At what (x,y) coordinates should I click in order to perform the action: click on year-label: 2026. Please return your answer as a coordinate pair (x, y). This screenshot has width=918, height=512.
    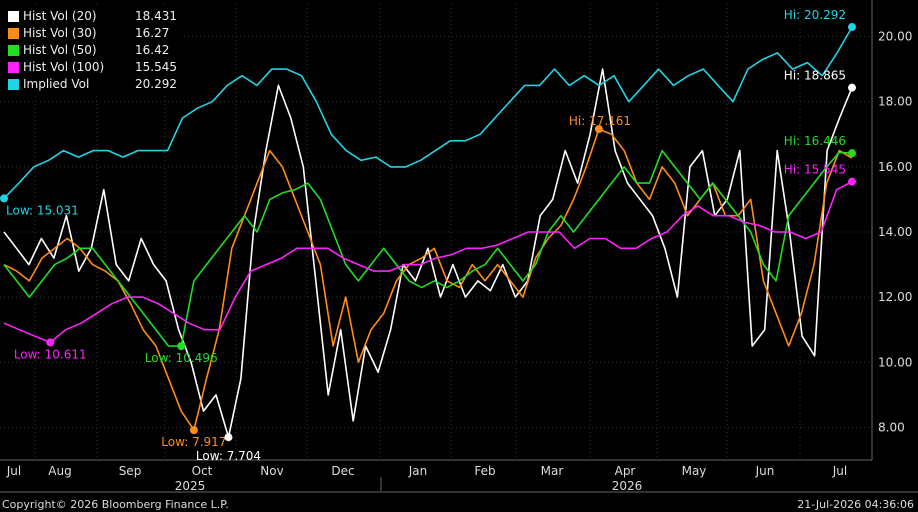
    Looking at the image, I should click on (627, 486).